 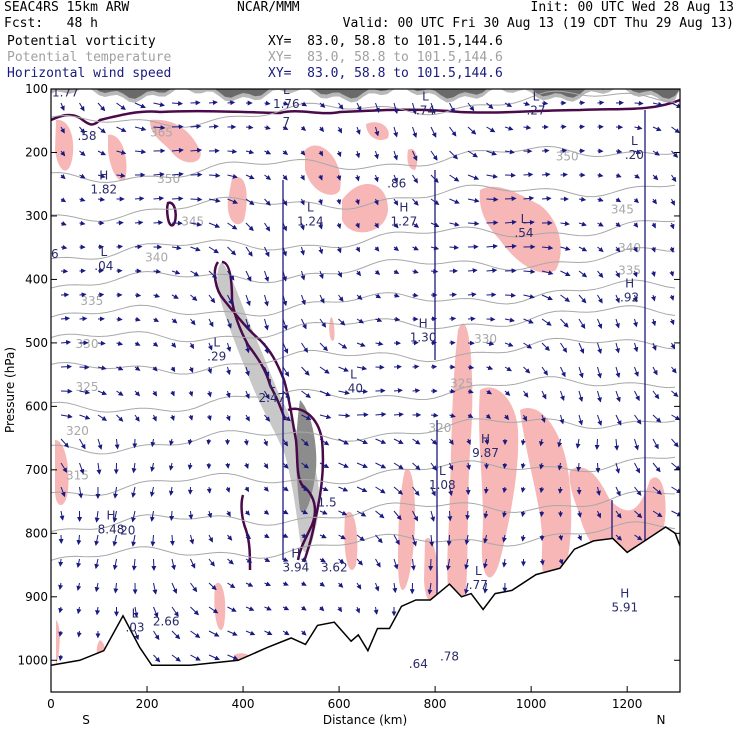 I want to click on extremum-value-label: 7, so click(x=286, y=122).